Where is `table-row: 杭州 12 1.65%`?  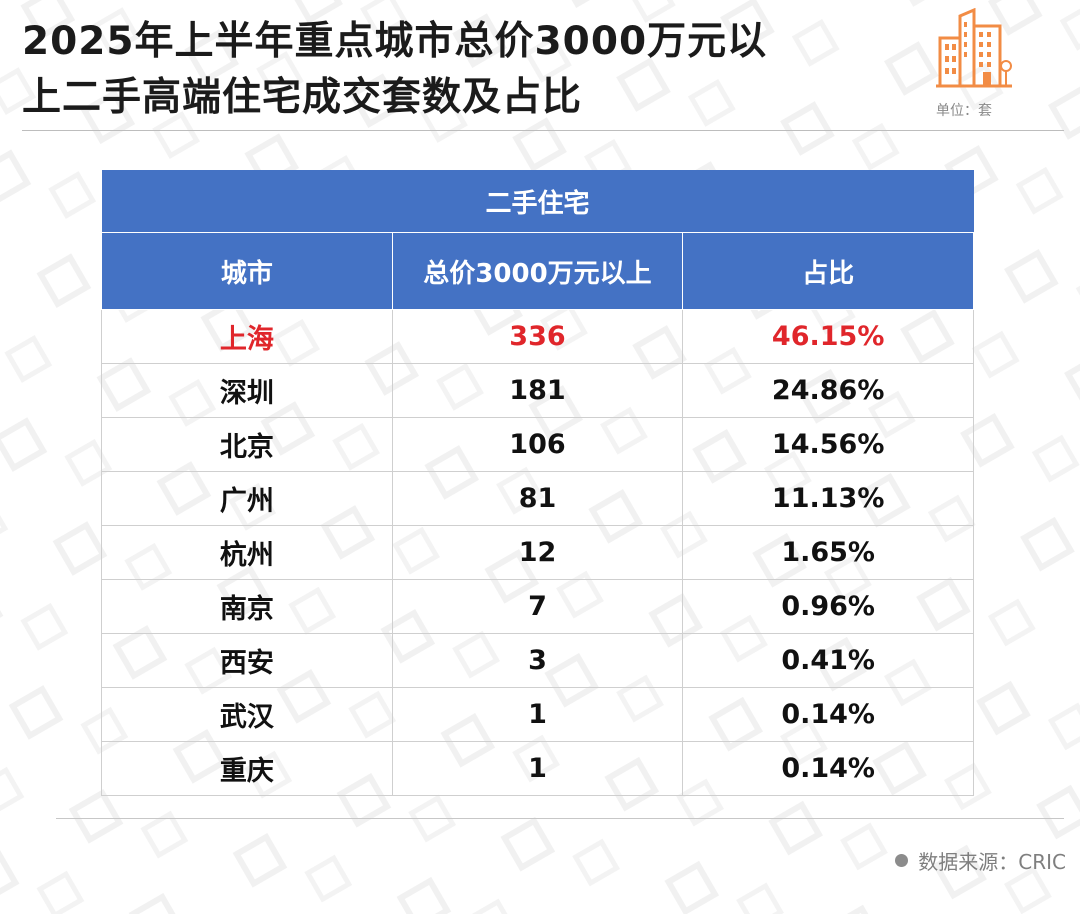 table-row: 杭州 12 1.65% is located at coordinates (537, 552).